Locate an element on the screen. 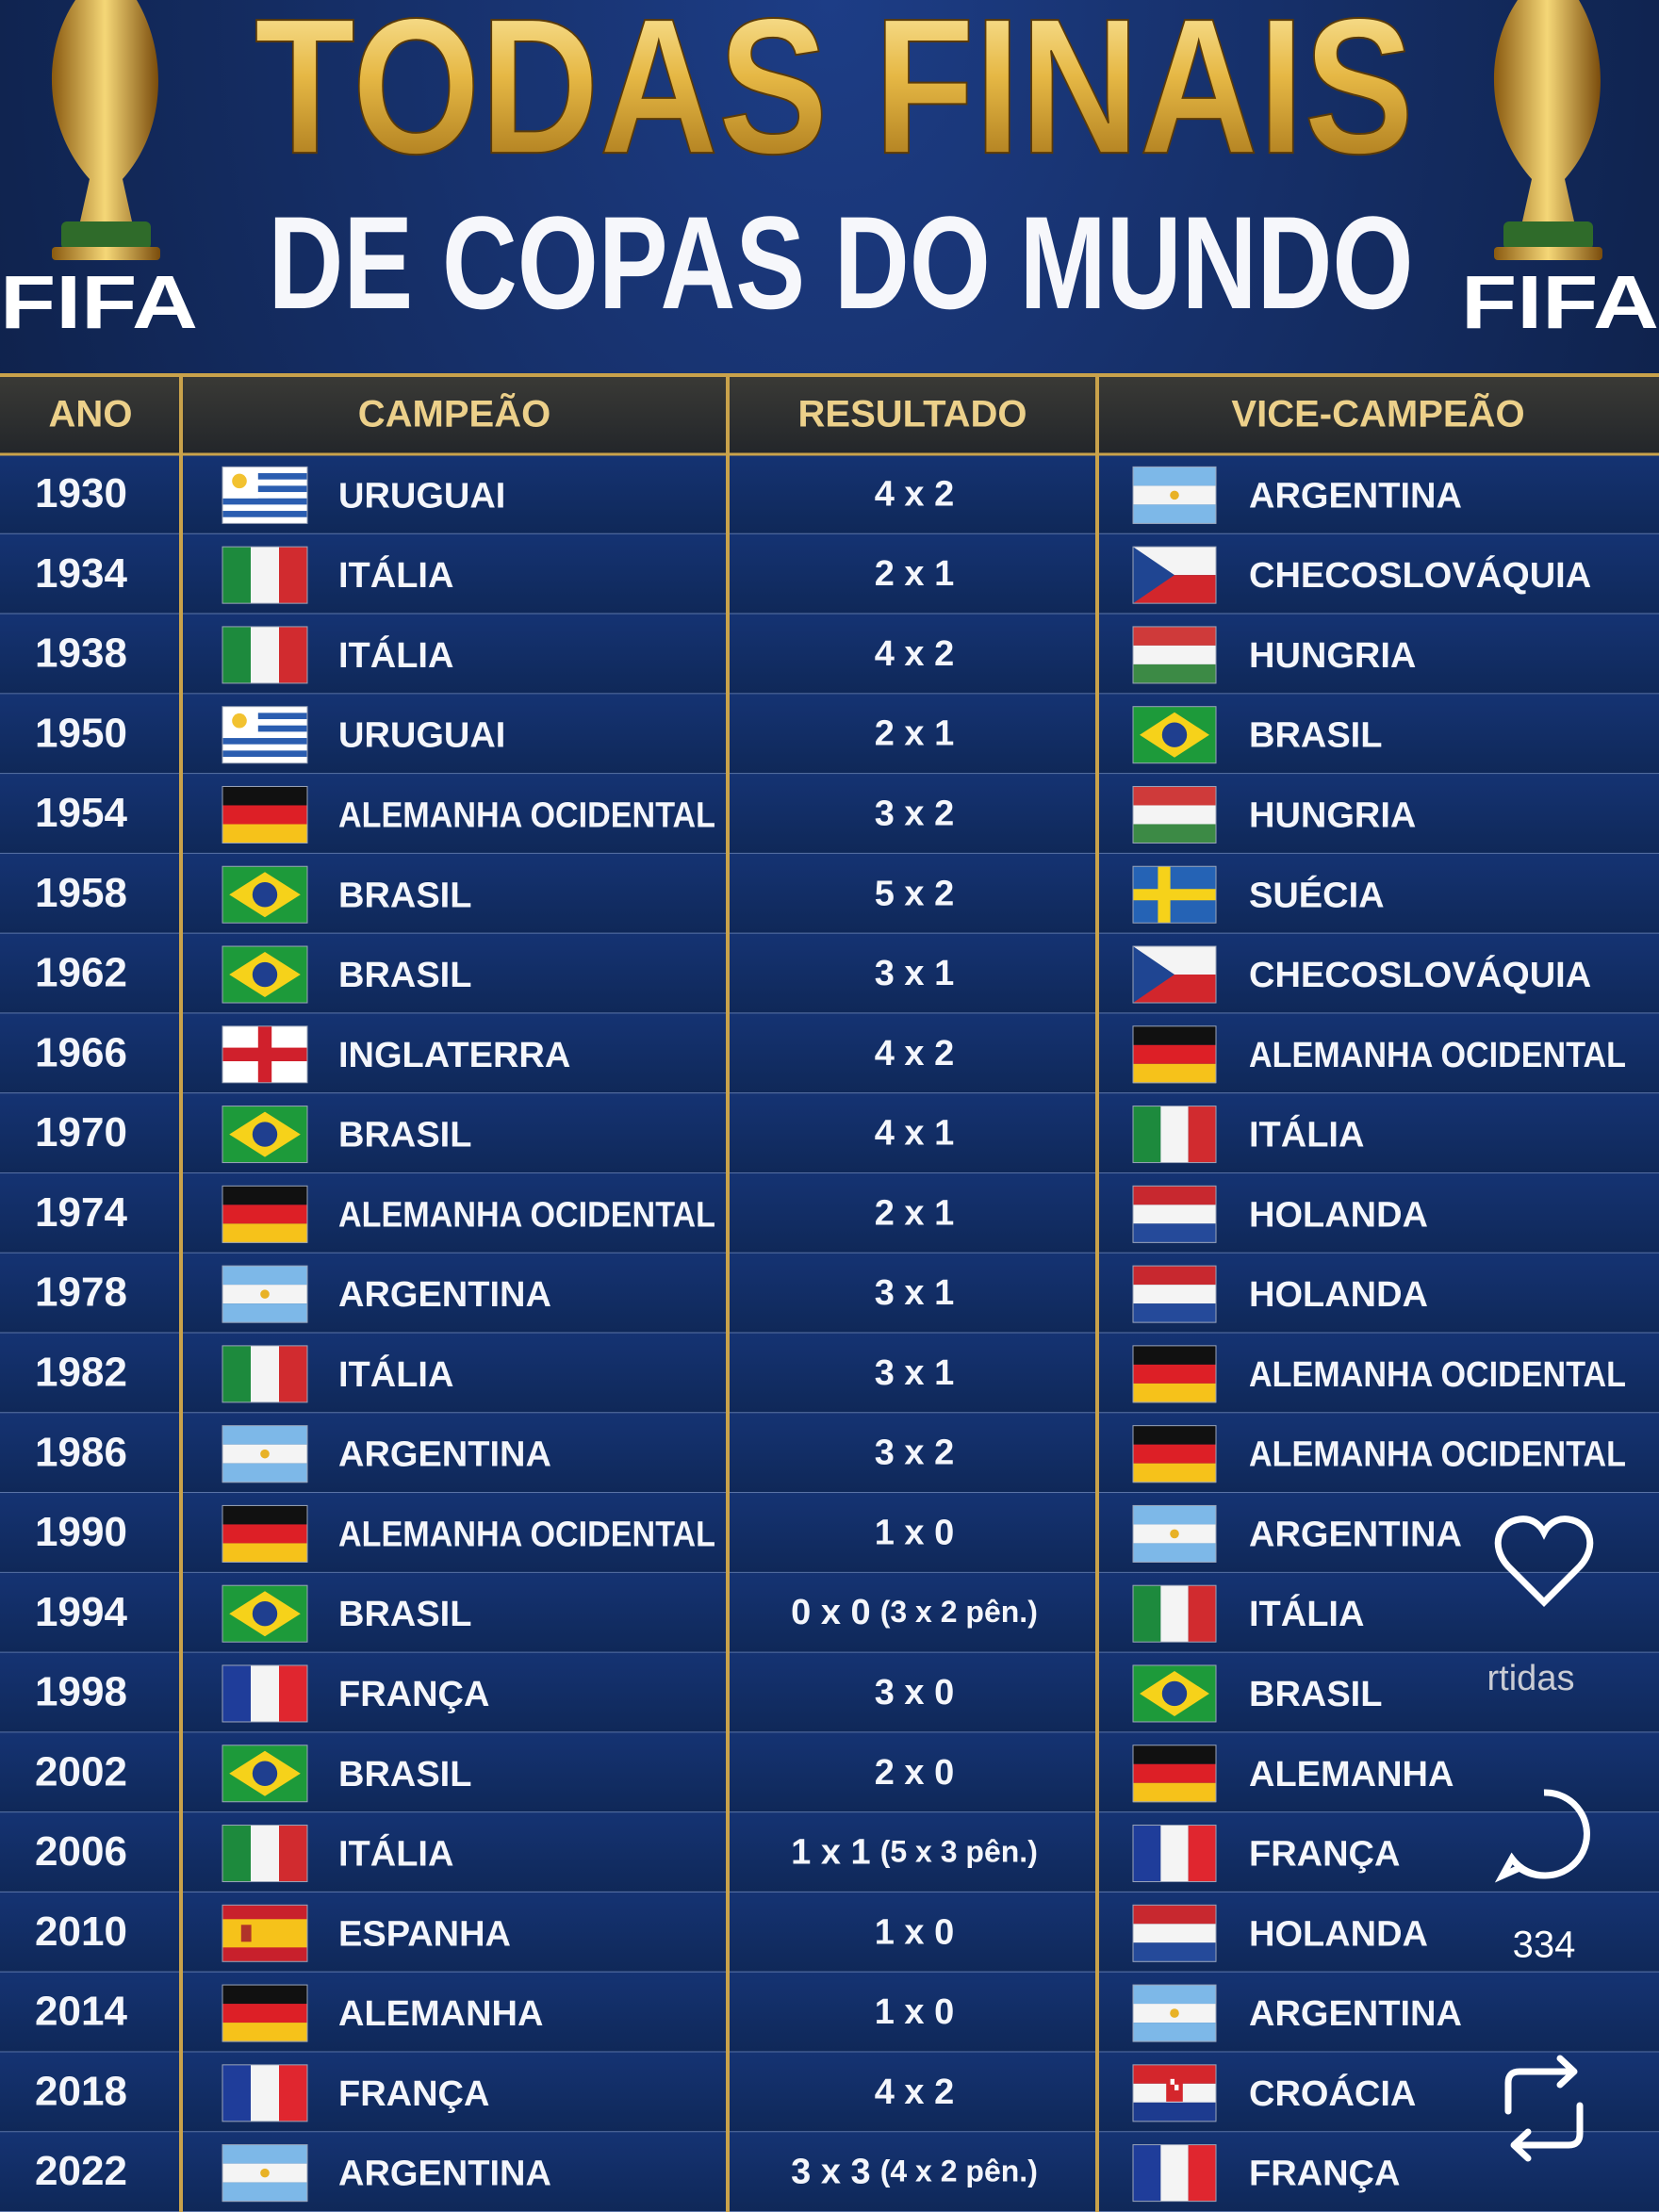 This screenshot has width=1659, height=2212. score: 1 x 0 is located at coordinates (915, 1532).